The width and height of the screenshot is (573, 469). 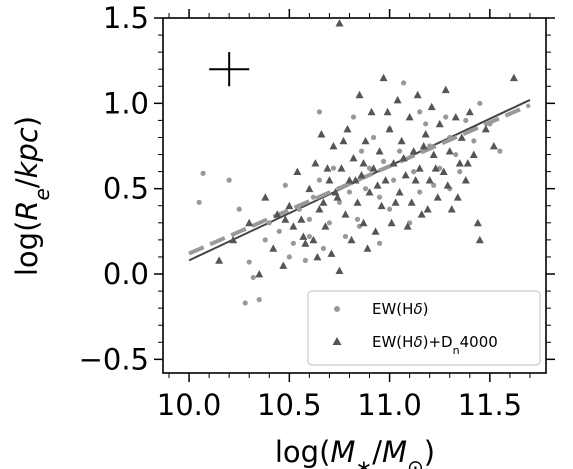 I want to click on x-tick-label: 11.0, so click(x=389, y=405).